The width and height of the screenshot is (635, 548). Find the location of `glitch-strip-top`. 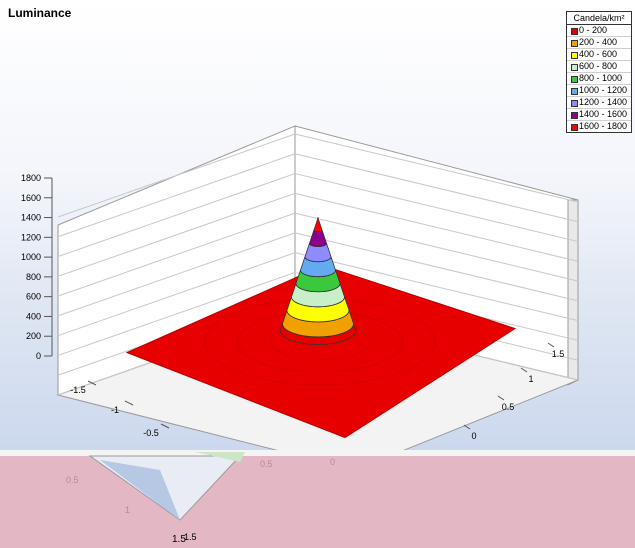

glitch-strip-top is located at coordinates (317, 453).